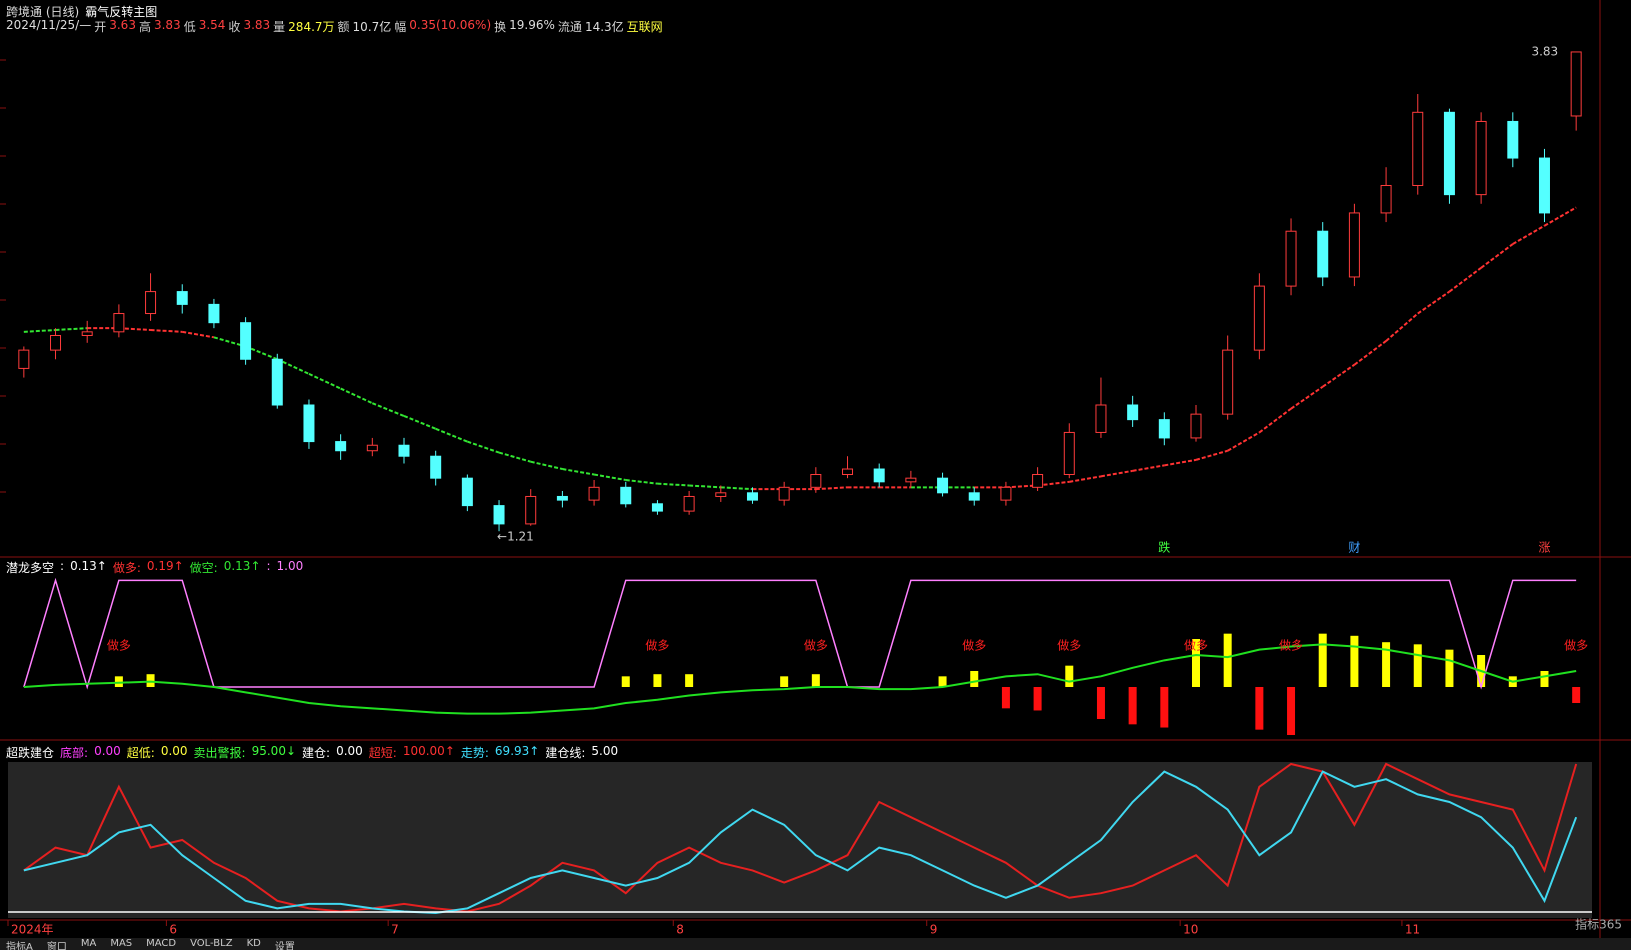  Describe the element at coordinates (56, 946) in the screenshot. I see `tab: 窗口` at that location.